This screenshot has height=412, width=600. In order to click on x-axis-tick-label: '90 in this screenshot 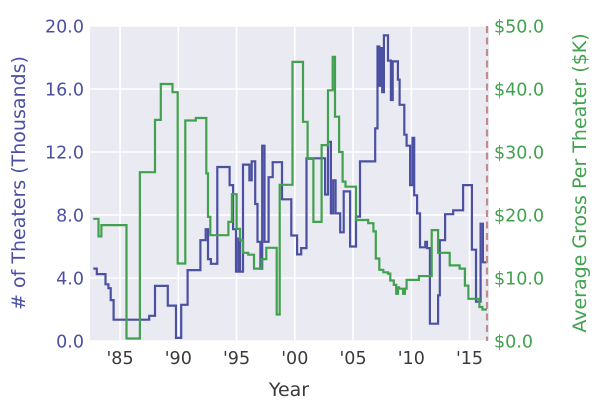, I will do `click(178, 359)`.